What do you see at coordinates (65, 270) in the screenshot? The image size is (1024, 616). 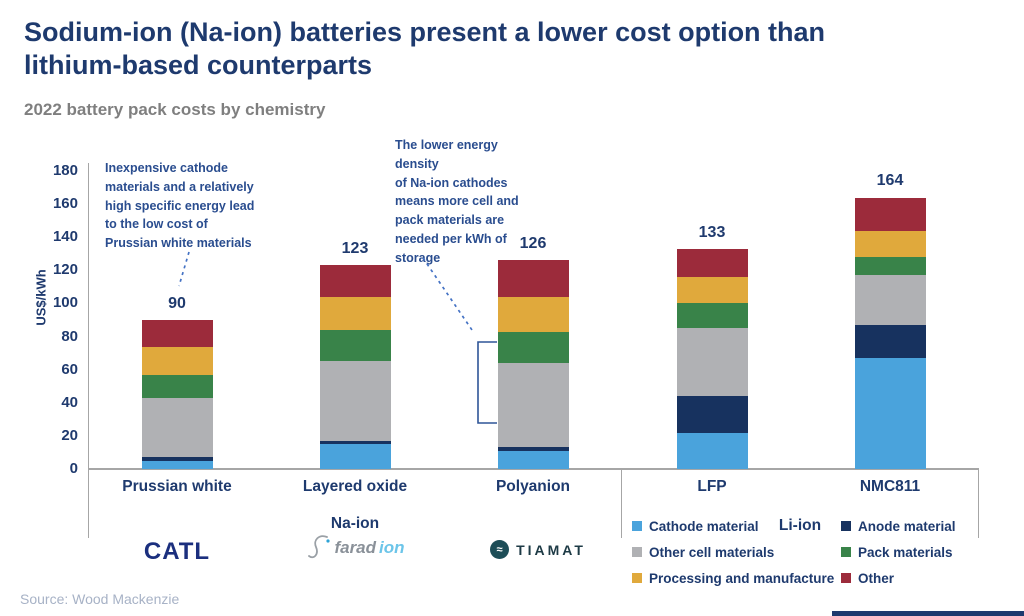 I see `y-tick-label: 120` at bounding box center [65, 270].